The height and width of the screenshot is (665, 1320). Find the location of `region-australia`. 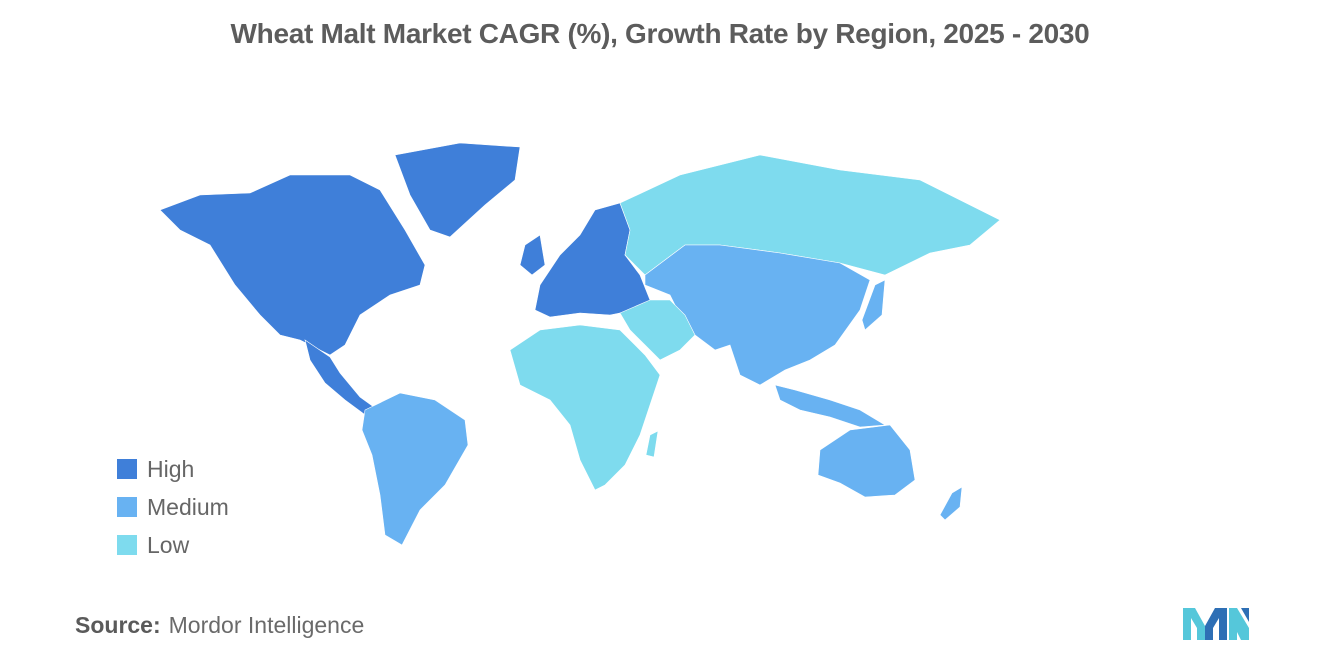

region-australia is located at coordinates (866, 461).